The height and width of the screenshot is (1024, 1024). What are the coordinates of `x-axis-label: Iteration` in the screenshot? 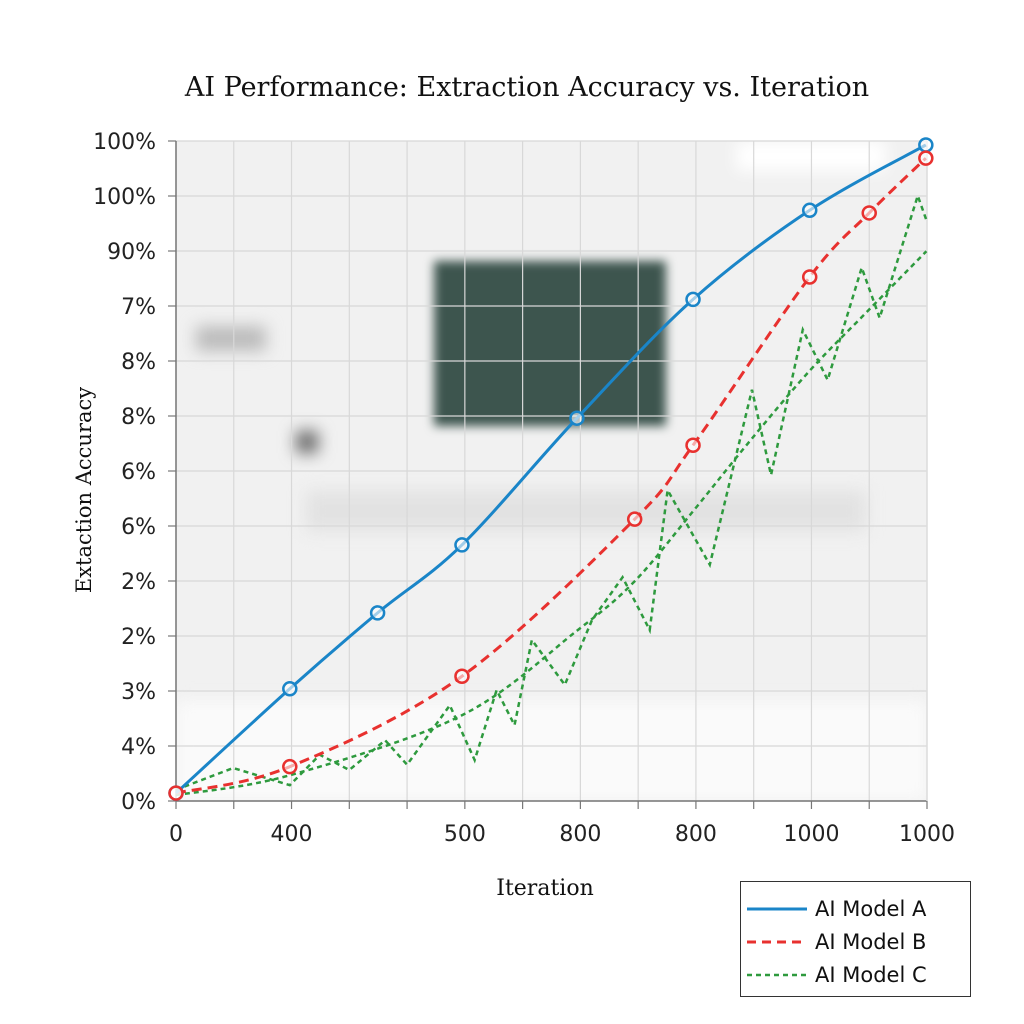 It's located at (545, 888).